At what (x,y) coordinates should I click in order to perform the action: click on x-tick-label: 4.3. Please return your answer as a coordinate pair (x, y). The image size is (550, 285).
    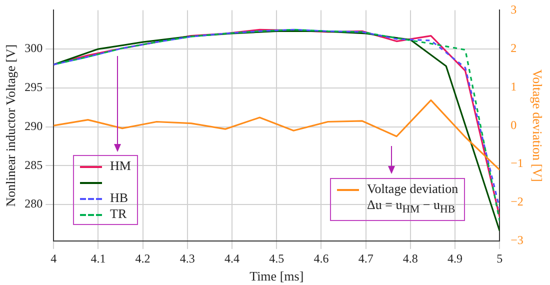
    Looking at the image, I should click on (187, 258).